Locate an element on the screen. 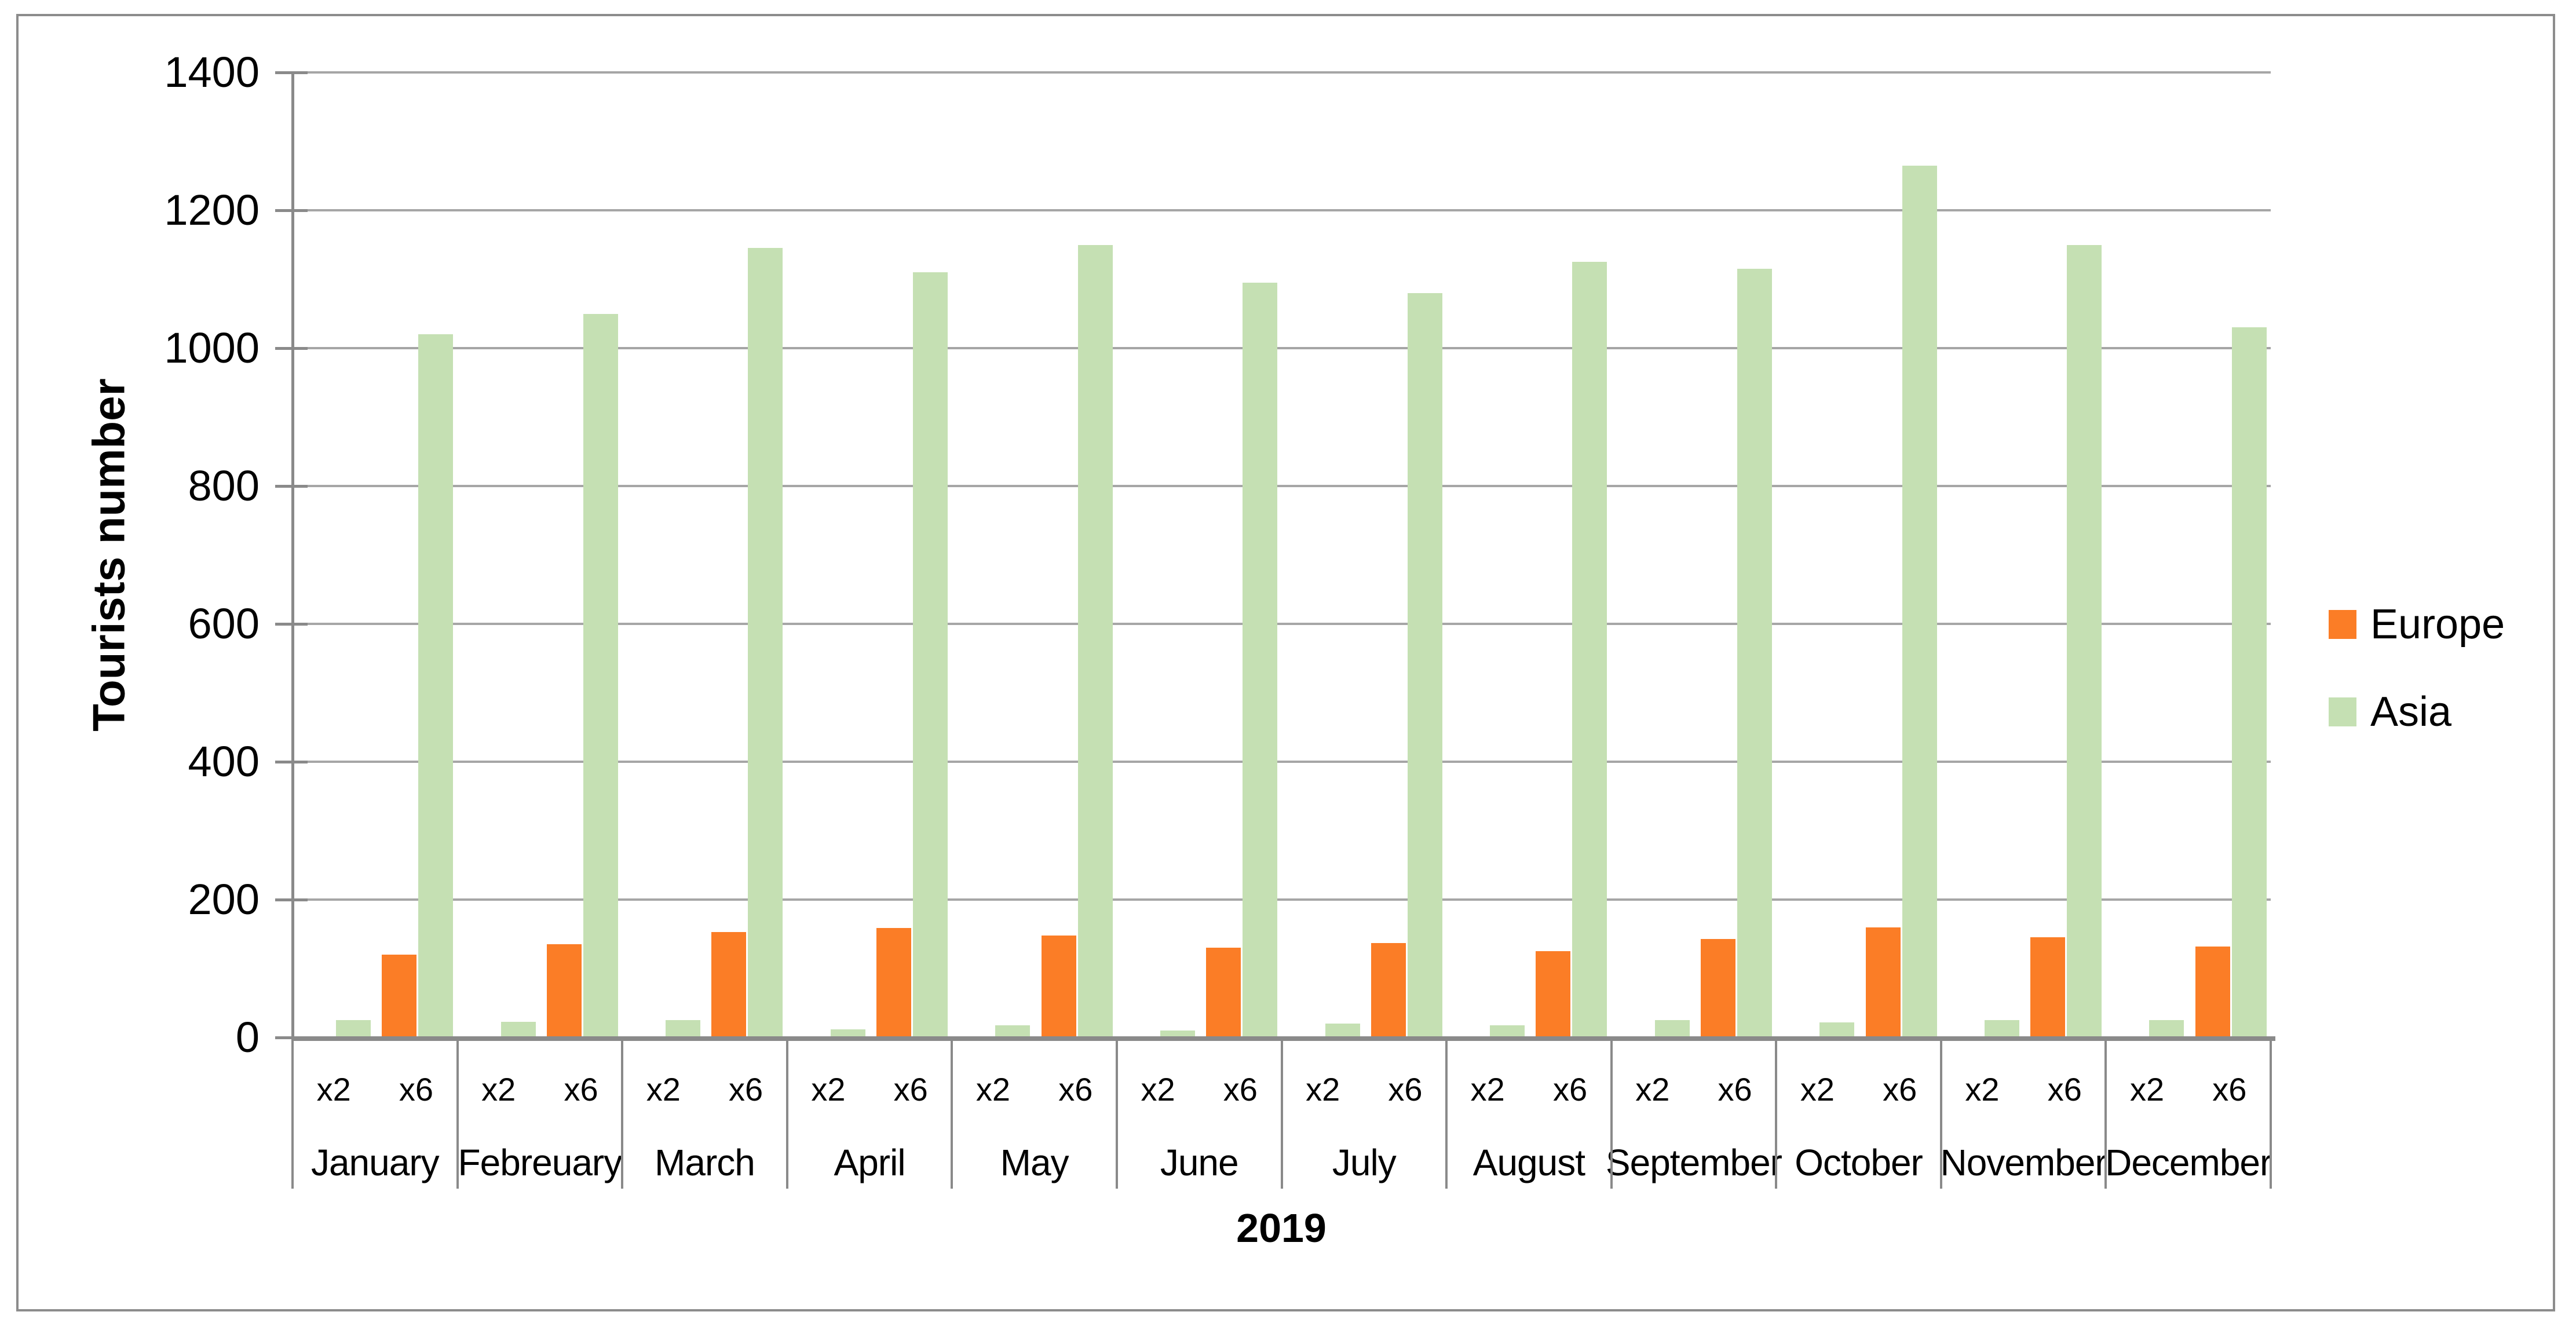 The width and height of the screenshot is (2576, 1330). bar-europe-december-x6 is located at coordinates (2212, 991).